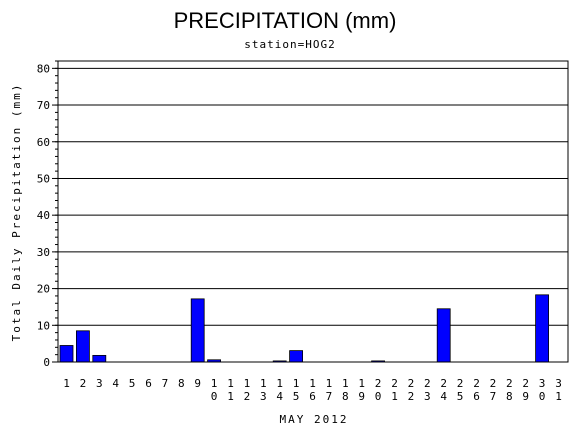  Describe the element at coordinates (132, 383) in the screenshot. I see `x-tick-label: 5` at that location.